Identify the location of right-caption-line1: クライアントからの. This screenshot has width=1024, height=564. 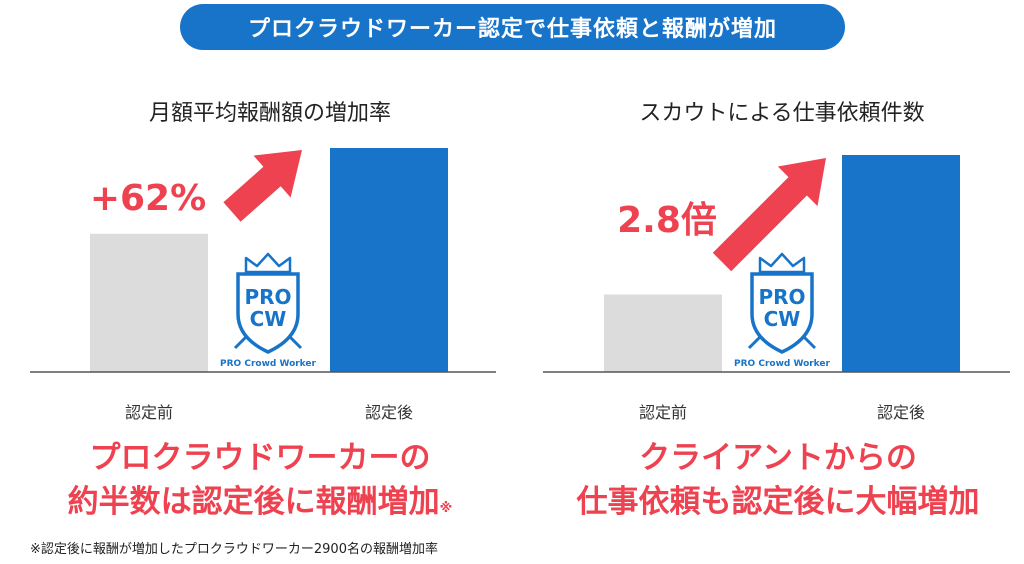
(778, 458).